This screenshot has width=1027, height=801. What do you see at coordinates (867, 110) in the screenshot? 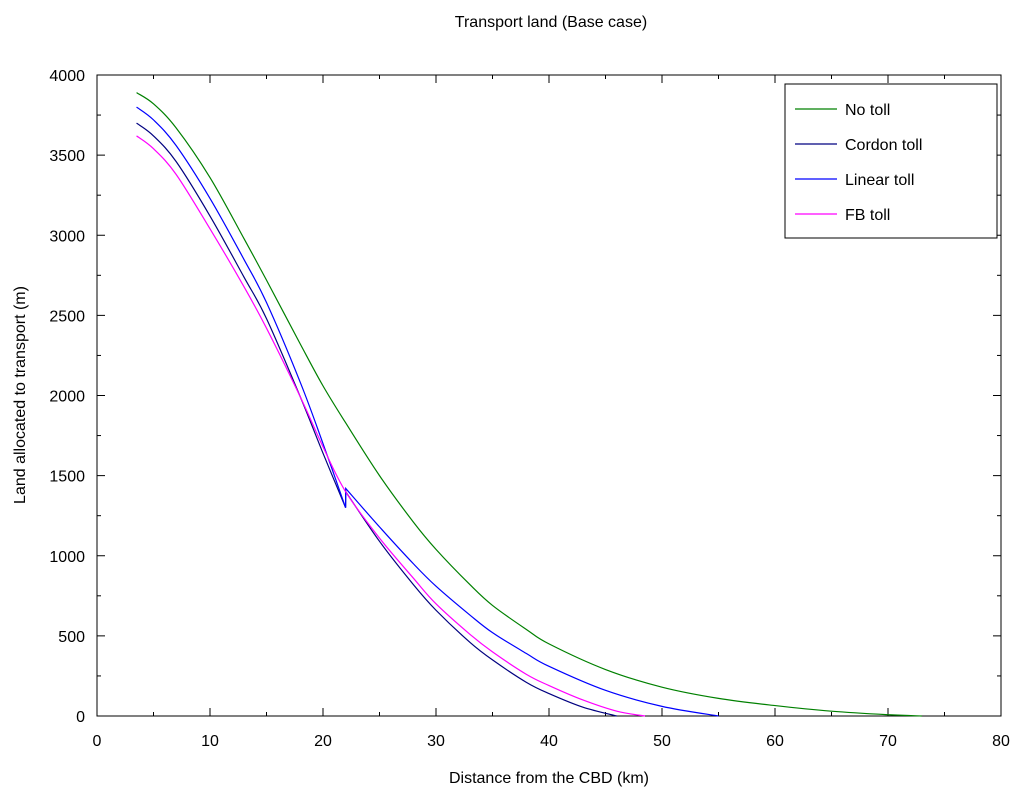
I see `legend-label: No toll` at bounding box center [867, 110].